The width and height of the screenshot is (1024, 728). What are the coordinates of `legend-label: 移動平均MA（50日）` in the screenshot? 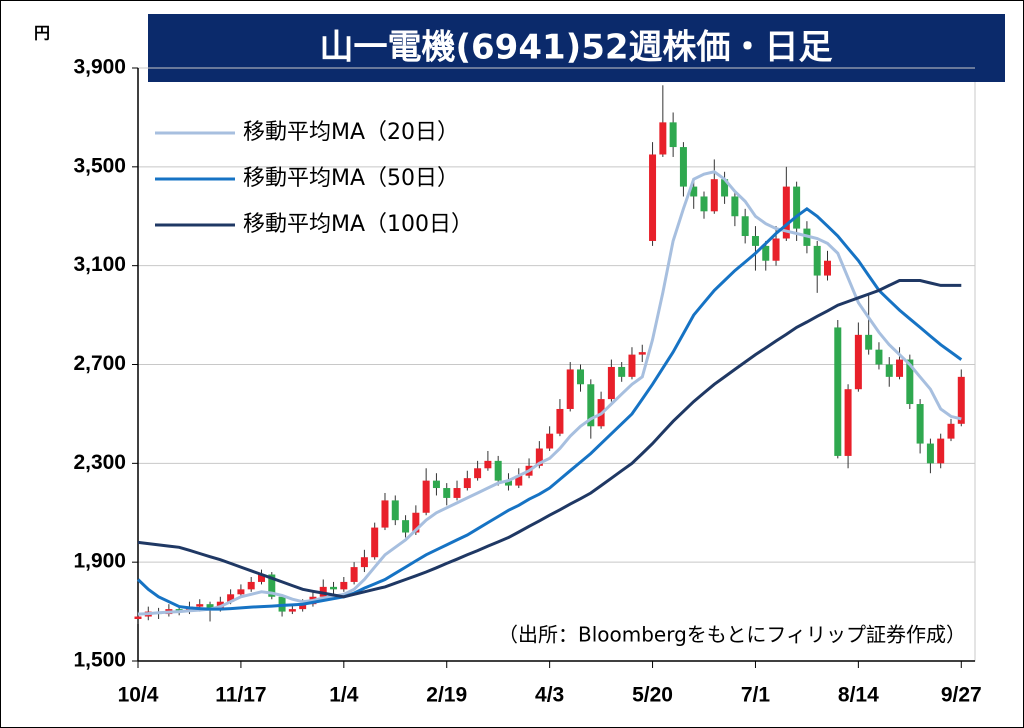 It's located at (351, 178).